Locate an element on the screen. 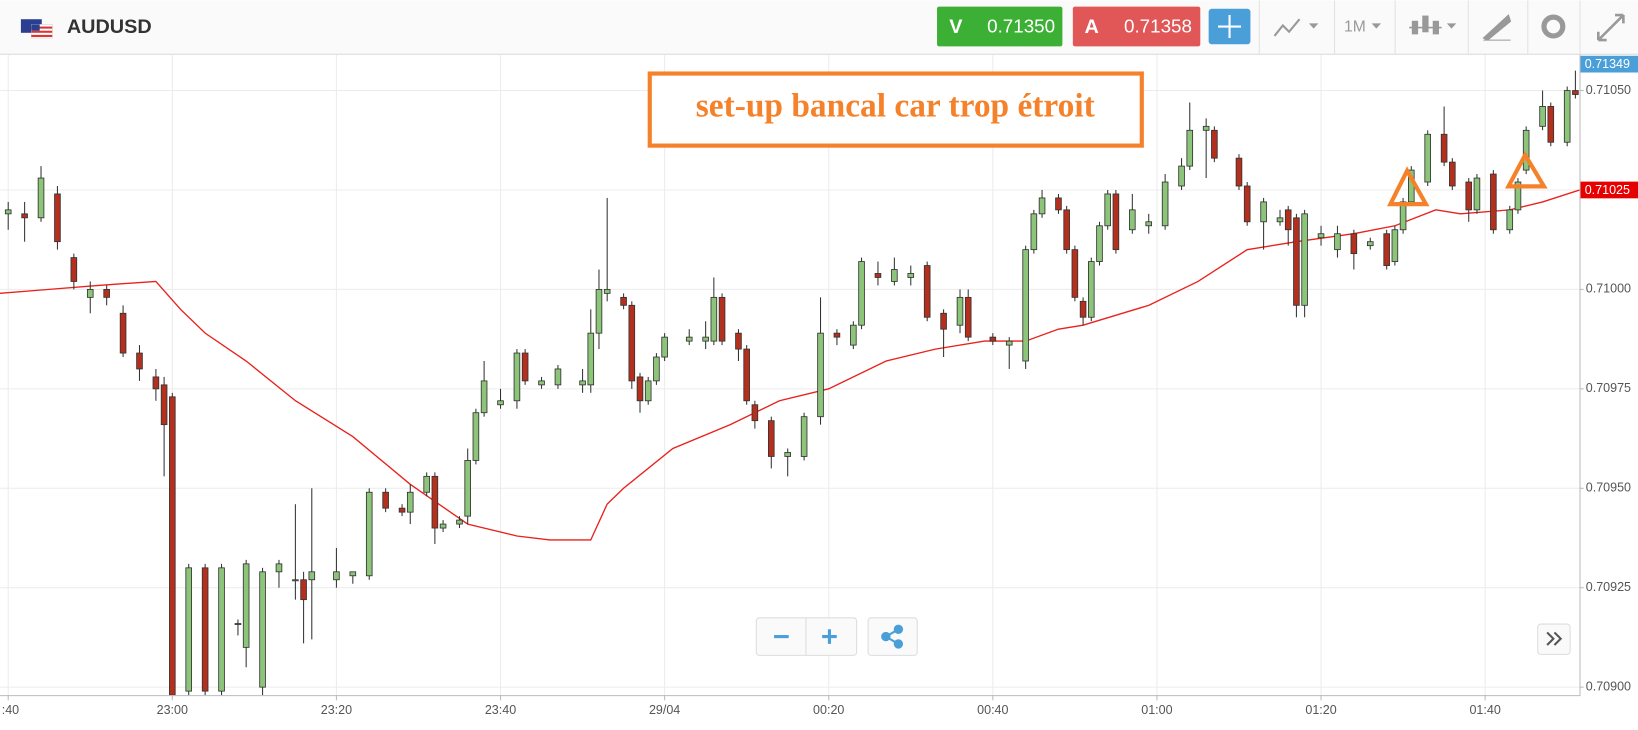 The image size is (1638, 730). zoom-controls is located at coordinates (1163, 636).